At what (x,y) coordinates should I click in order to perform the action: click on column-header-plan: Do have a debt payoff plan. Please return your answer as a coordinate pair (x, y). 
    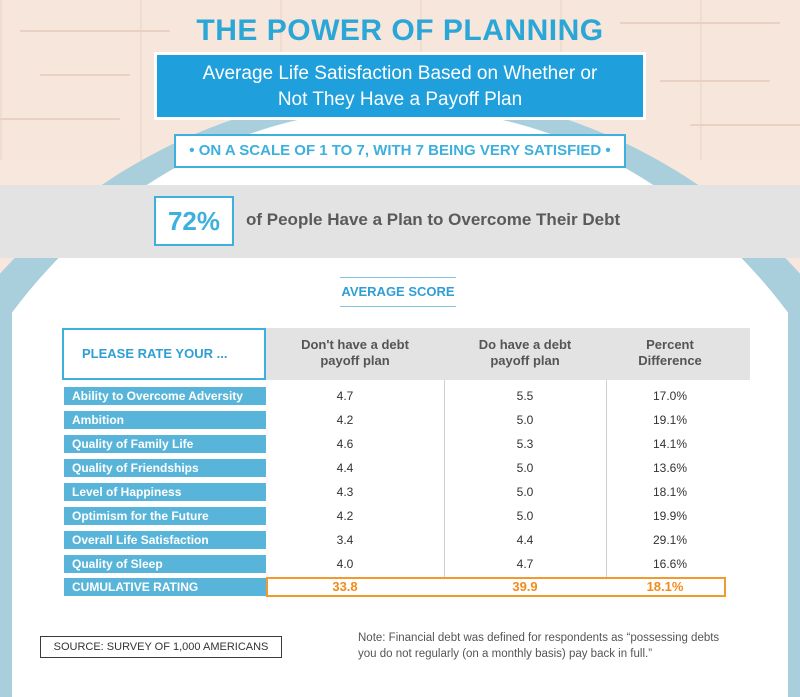
    Looking at the image, I should click on (525, 353).